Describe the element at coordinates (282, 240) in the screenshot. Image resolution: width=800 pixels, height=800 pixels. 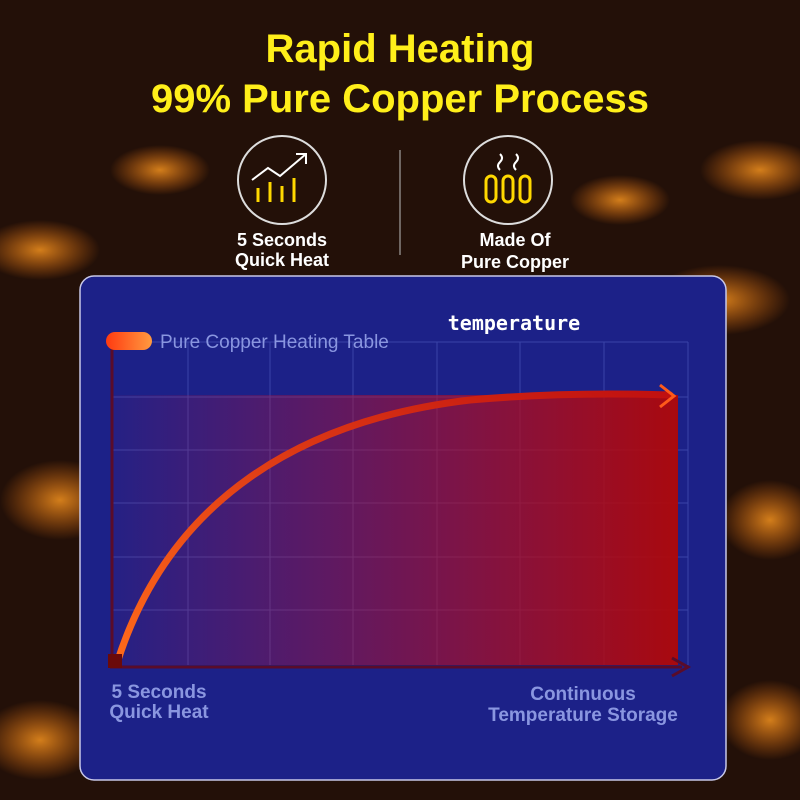
I see `feature-label: 5 Seconds` at that location.